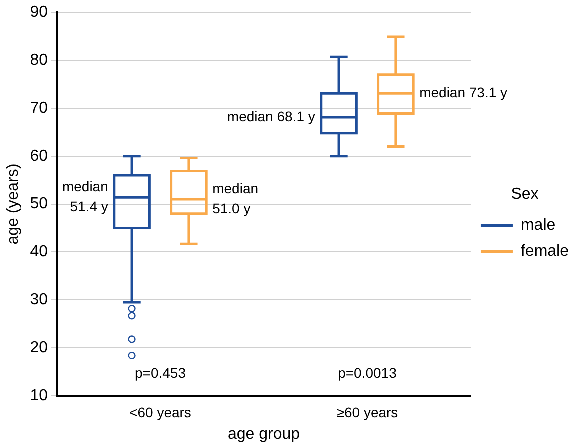 Image resolution: width=587 pixels, height=444 pixels. Describe the element at coordinates (39, 108) in the screenshot. I see `y-tick-label: 70` at that location.